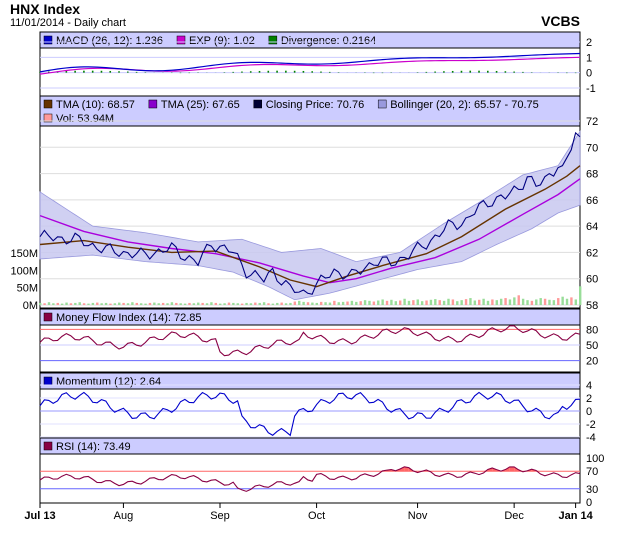  Describe the element at coordinates (124, 516) in the screenshot. I see `x-tick-label-1: Aug` at that location.